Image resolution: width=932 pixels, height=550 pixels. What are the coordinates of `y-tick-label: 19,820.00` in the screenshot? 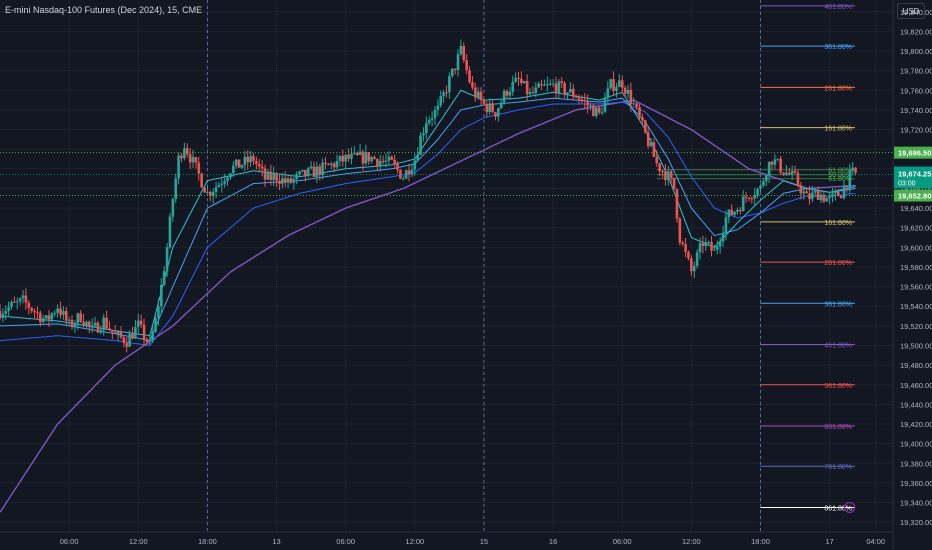 It's located at (916, 31).